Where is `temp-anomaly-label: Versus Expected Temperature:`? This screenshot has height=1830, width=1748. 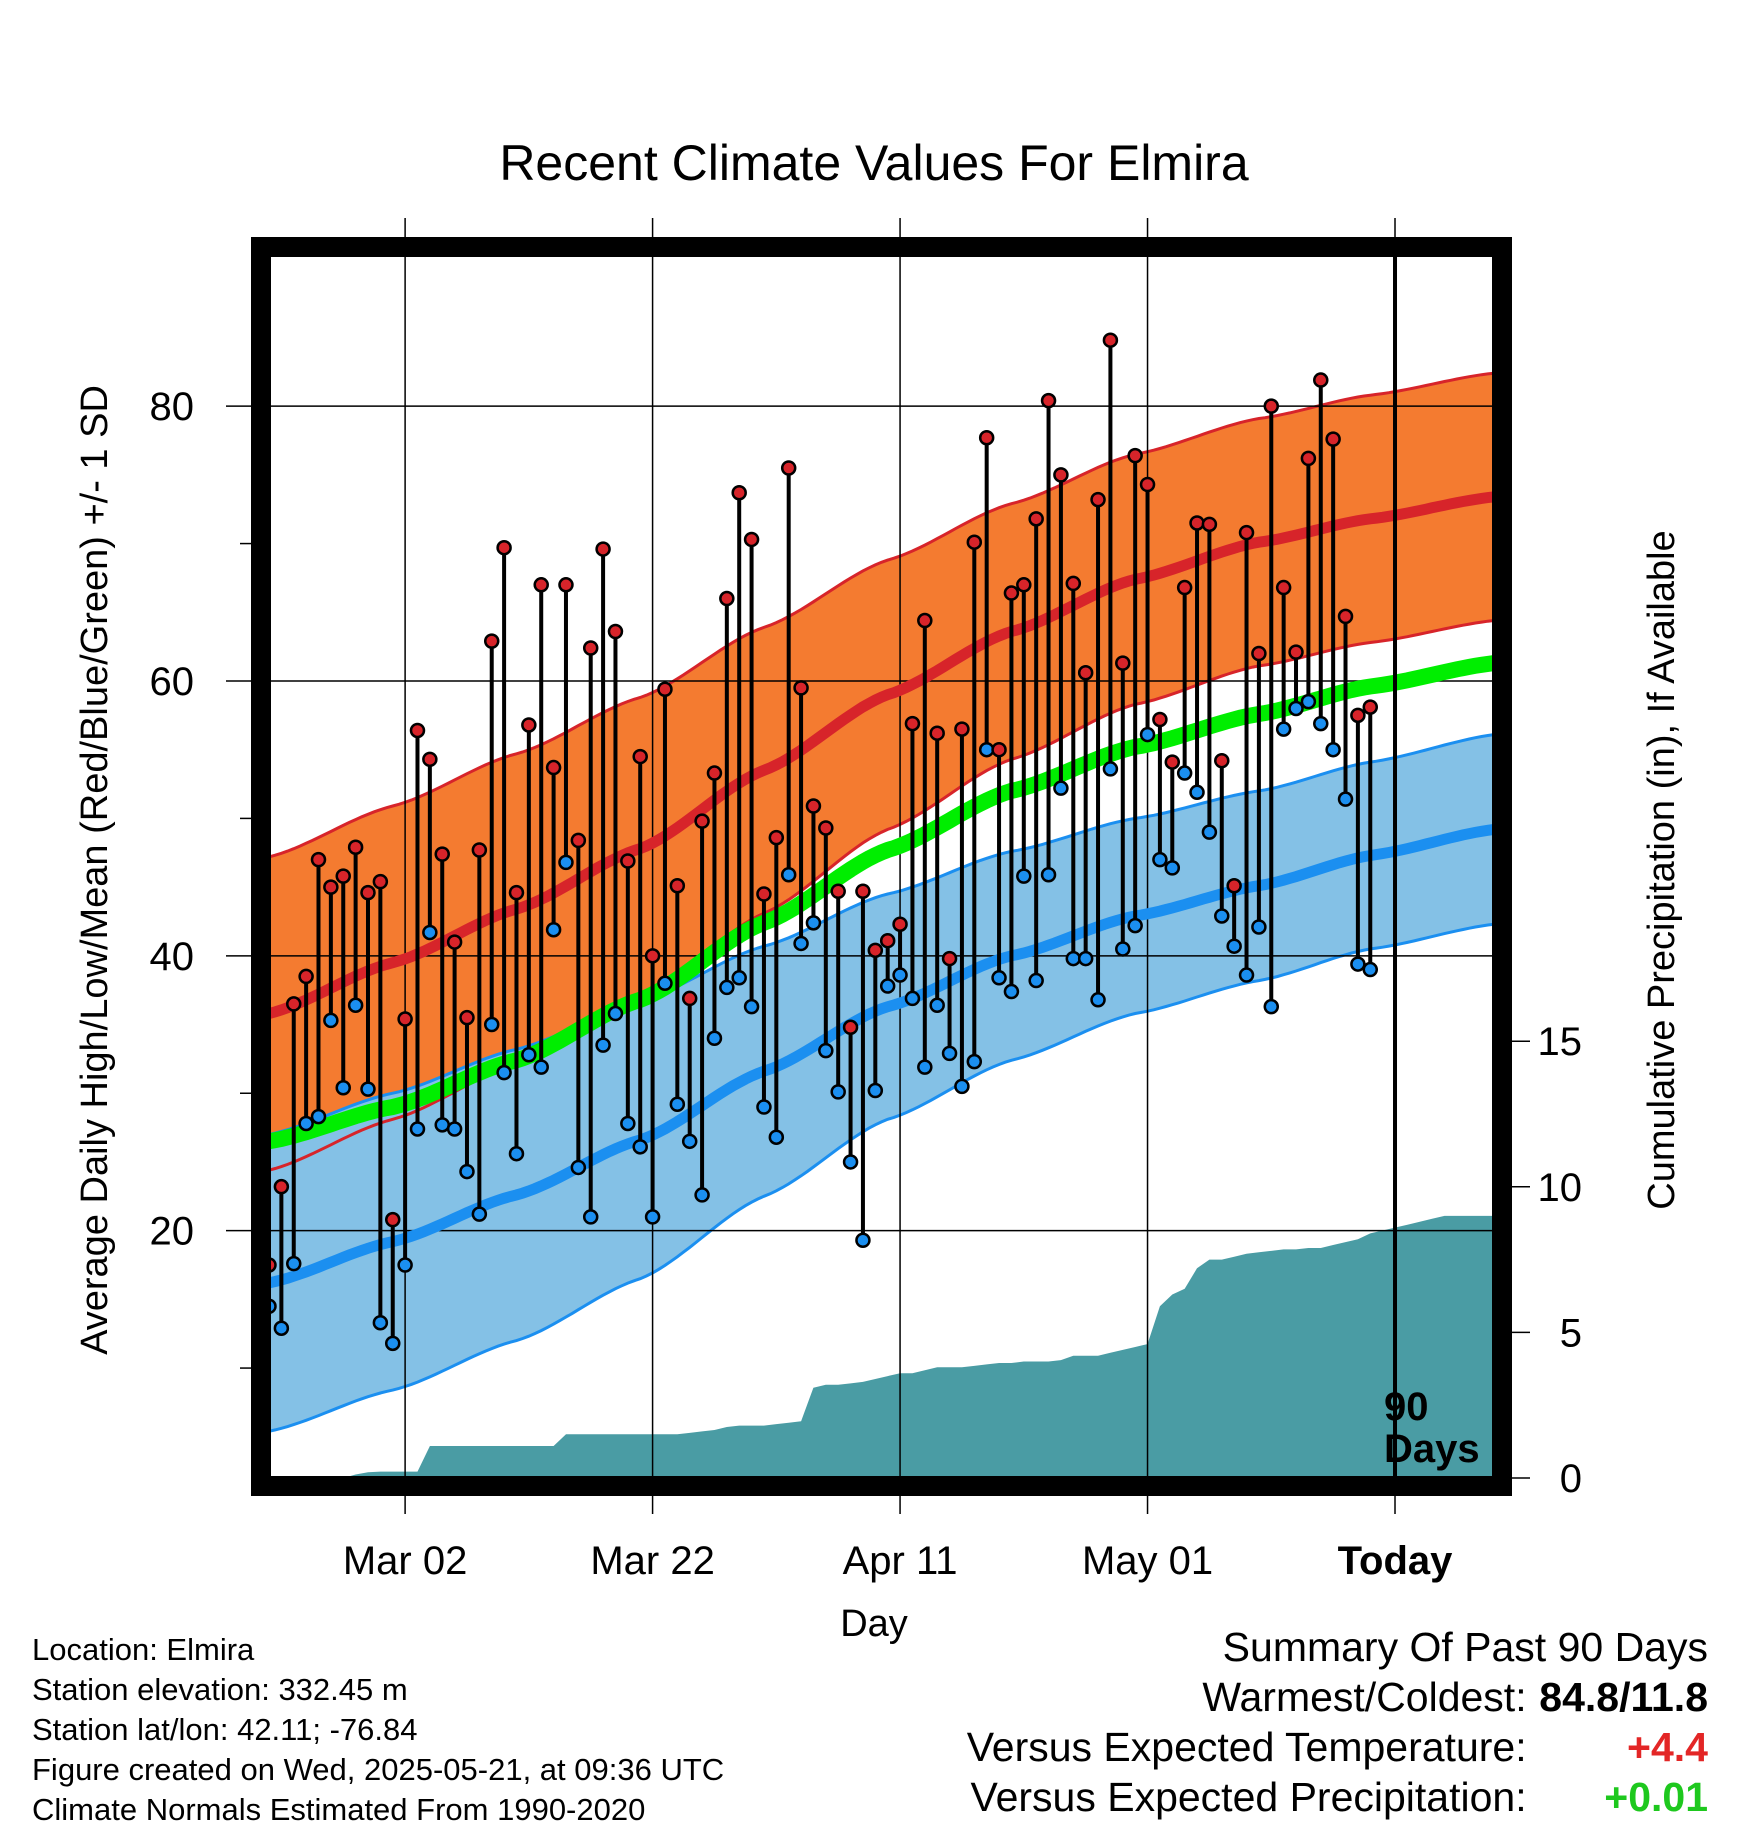
temp-anomaly-label: Versus Expected Temperature: is located at coordinates (1246, 1747).